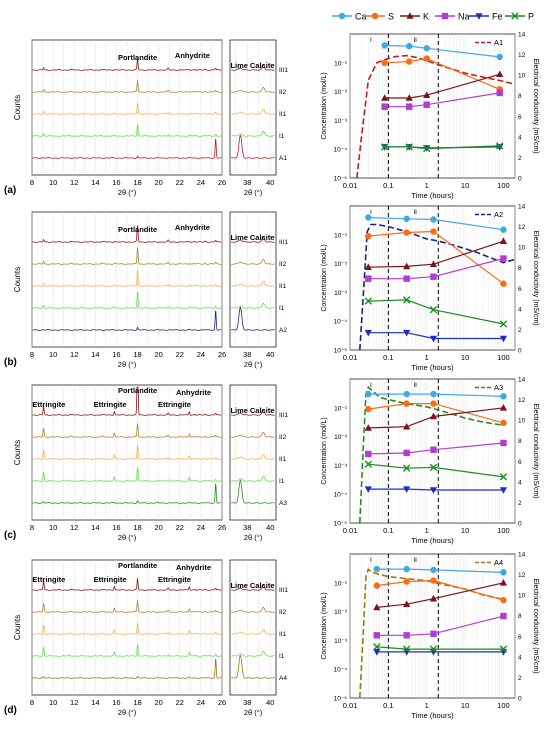 This screenshot has width=550, height=729. What do you see at coordinates (341, 699) in the screenshot?
I see `kinetics-ytick: 10⁻⁵` at bounding box center [341, 699].